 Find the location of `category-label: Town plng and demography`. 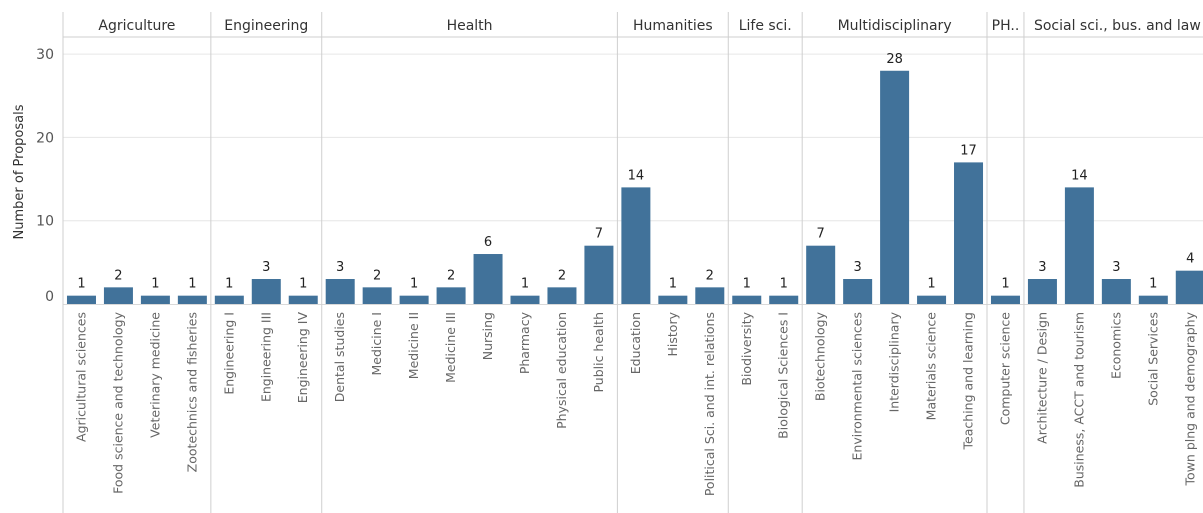

category-label: Town plng and demography is located at coordinates (1189, 398).